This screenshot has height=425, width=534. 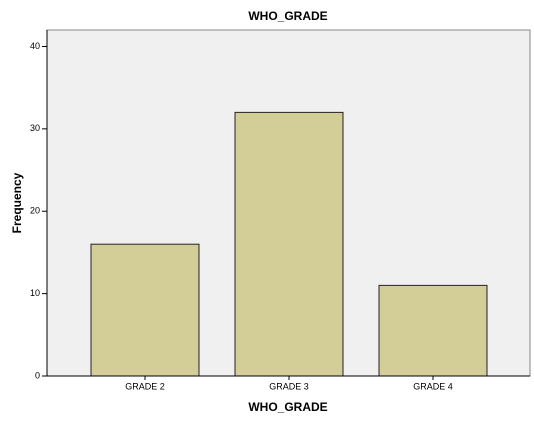 What do you see at coordinates (287, 407) in the screenshot?
I see `x-axis-label: WHO_GRADE` at bounding box center [287, 407].